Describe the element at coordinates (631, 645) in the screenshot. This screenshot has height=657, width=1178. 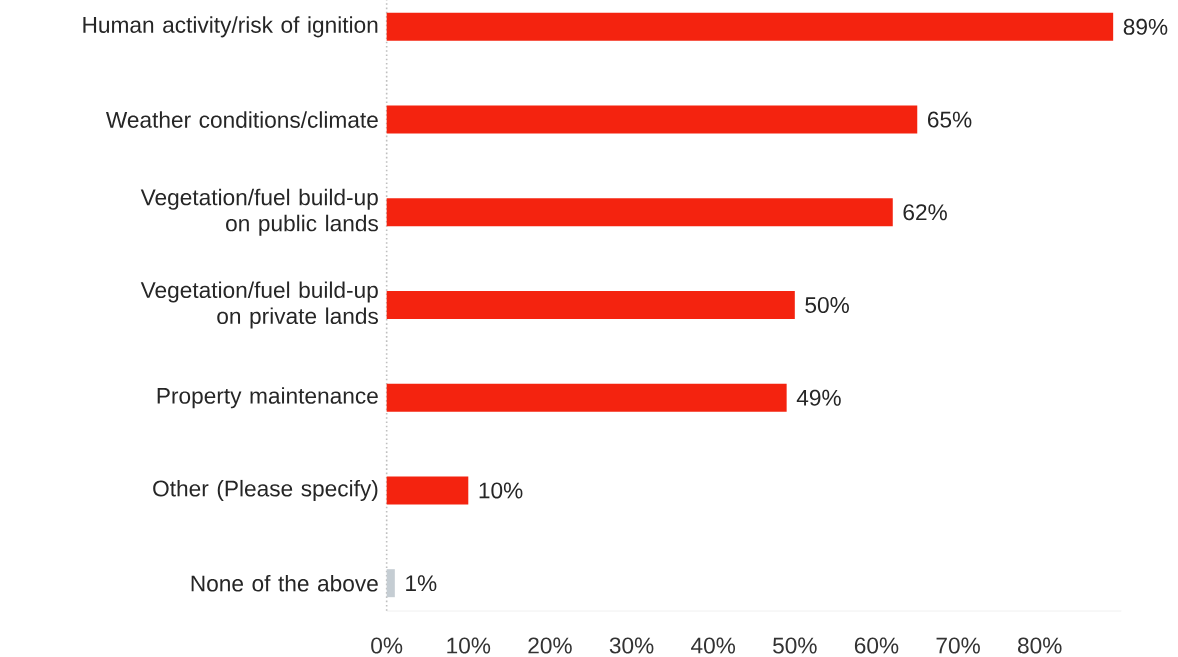
I see `x-tick-label: 30%` at that location.